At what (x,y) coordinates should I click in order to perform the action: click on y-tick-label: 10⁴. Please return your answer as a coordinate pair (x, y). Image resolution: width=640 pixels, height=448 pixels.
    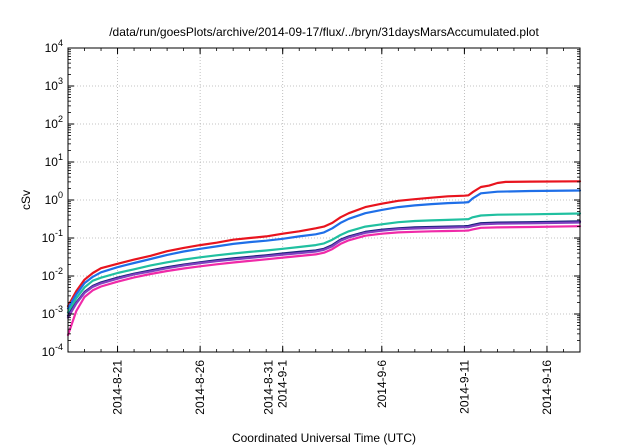
    Looking at the image, I should click on (54, 46).